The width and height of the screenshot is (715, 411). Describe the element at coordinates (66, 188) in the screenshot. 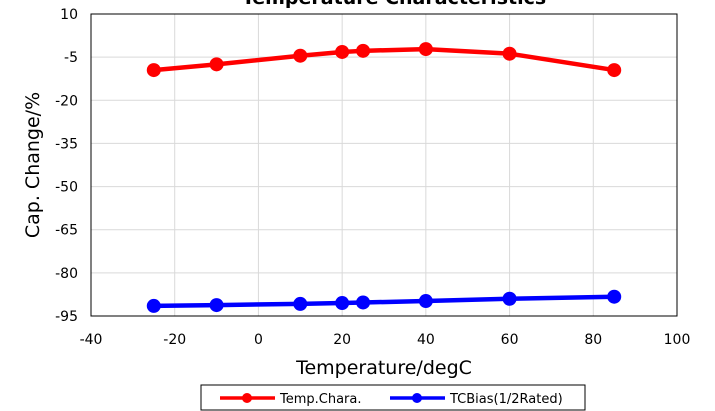

I see `y-tick-label: -50` at that location.